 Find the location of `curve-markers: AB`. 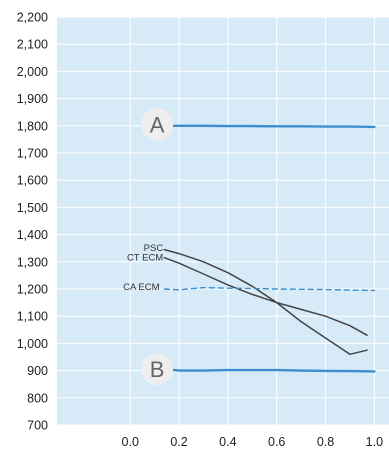

curve-markers: AB is located at coordinates (157, 247).